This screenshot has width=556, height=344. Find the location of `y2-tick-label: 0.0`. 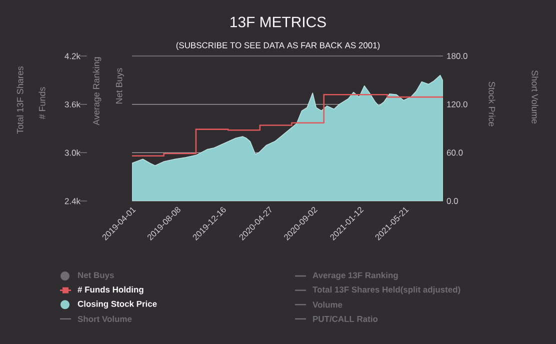

y2-tick-label: 0.0 is located at coordinates (452, 201).